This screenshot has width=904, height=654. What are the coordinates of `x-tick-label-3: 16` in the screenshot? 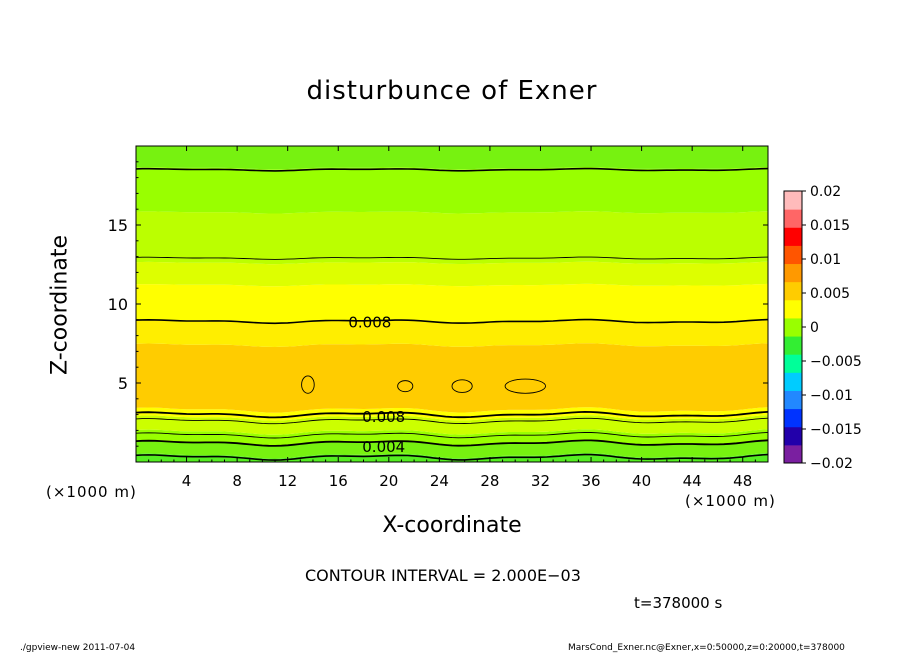 It's located at (338, 481).